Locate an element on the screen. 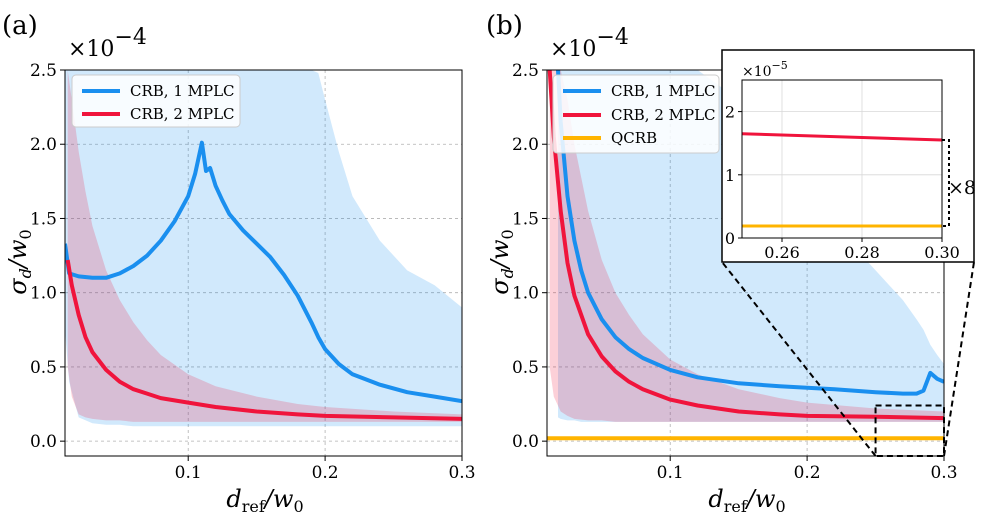 The image size is (996, 524). inset-x-tick-label-0.28: 0.28 is located at coordinates (862, 252).